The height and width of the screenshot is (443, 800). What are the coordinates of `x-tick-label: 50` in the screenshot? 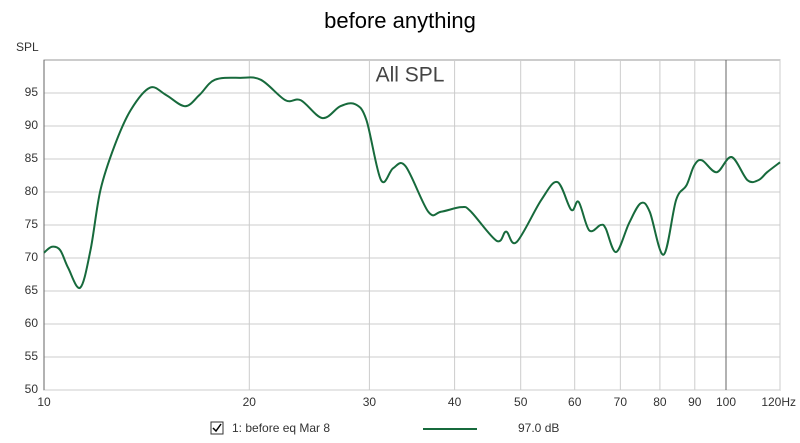 It's located at (521, 402).